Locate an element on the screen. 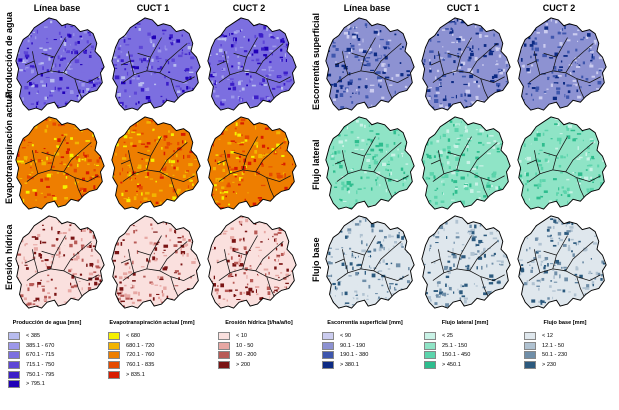 This screenshot has width=619, height=410. subbasin-line is located at coordinates (358, 154).